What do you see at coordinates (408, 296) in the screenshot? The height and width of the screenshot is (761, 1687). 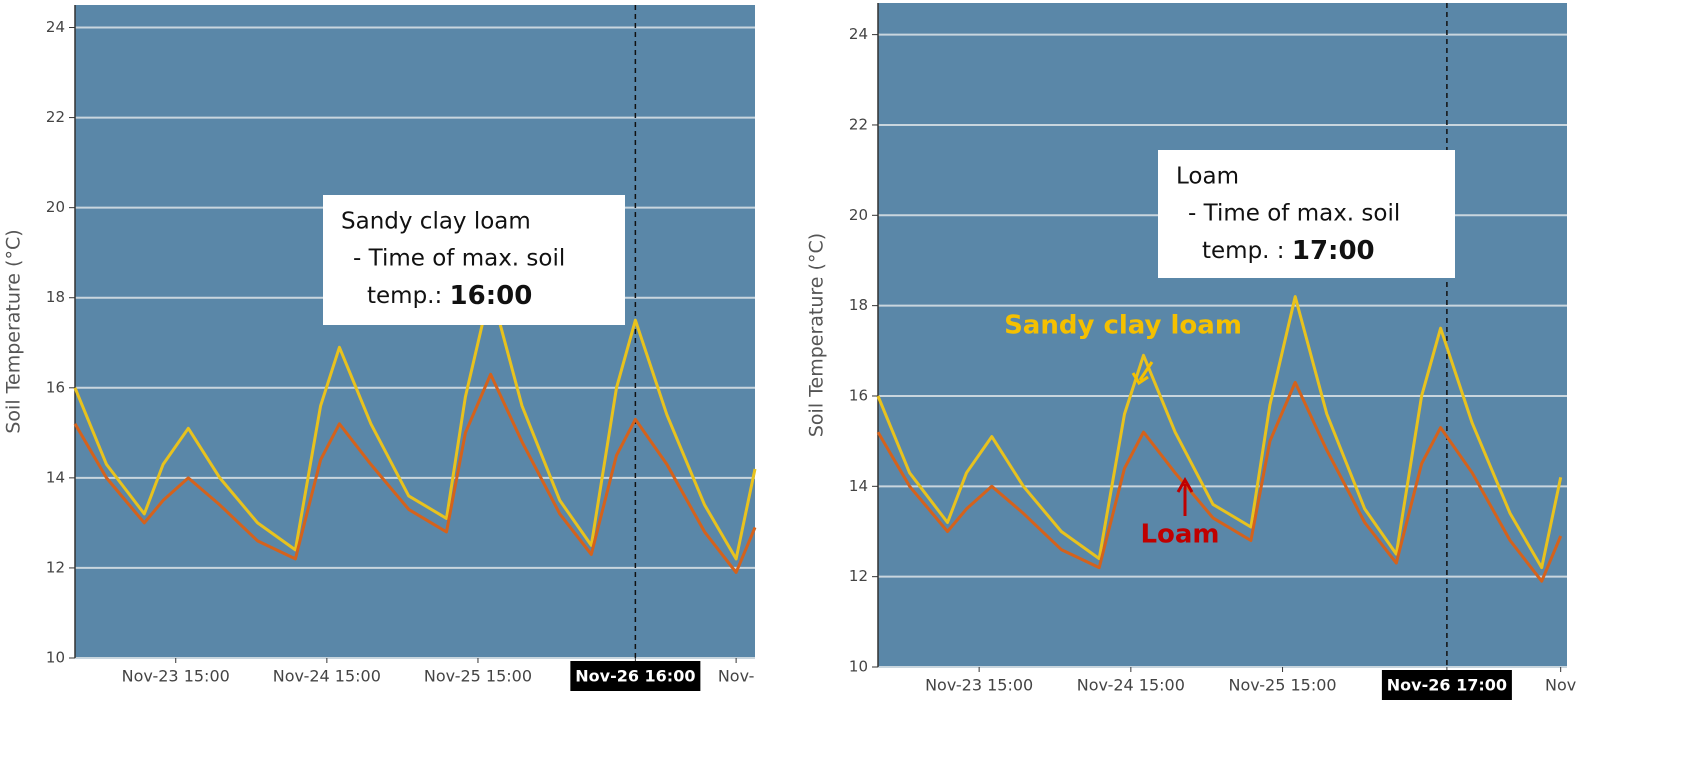 I see `annotation-text: temp.:` at bounding box center [408, 296].